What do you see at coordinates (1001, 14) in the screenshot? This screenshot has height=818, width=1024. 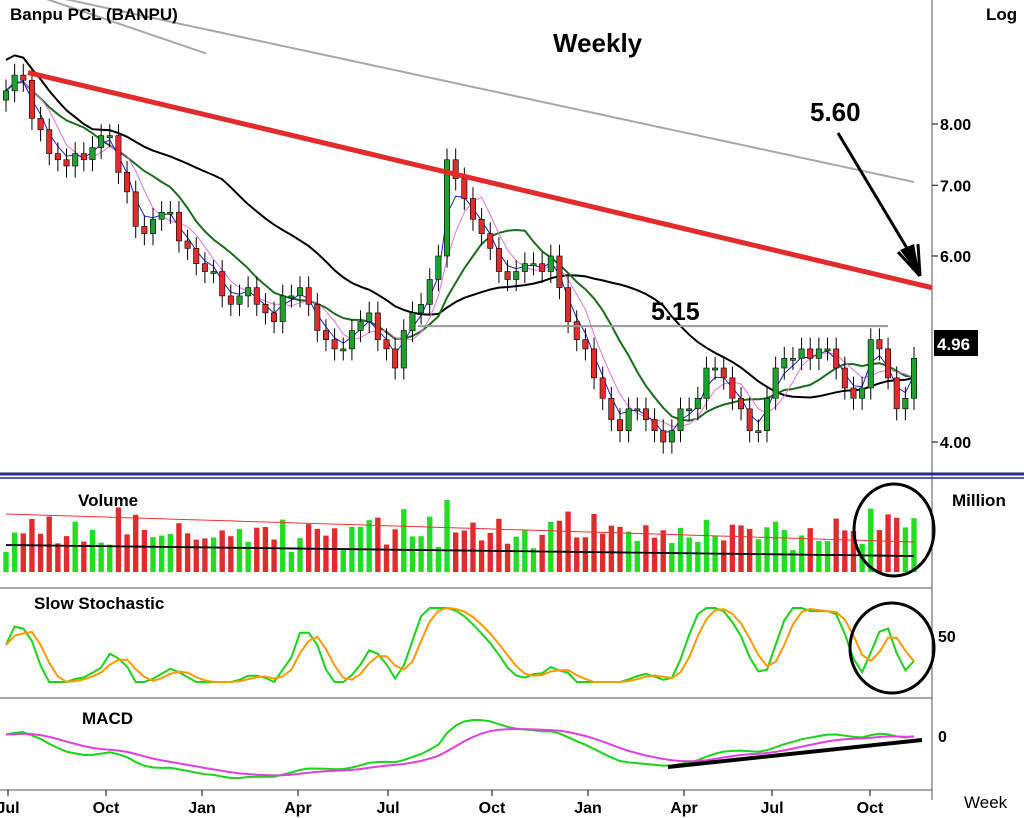 I see `scale-label: Log` at bounding box center [1001, 14].